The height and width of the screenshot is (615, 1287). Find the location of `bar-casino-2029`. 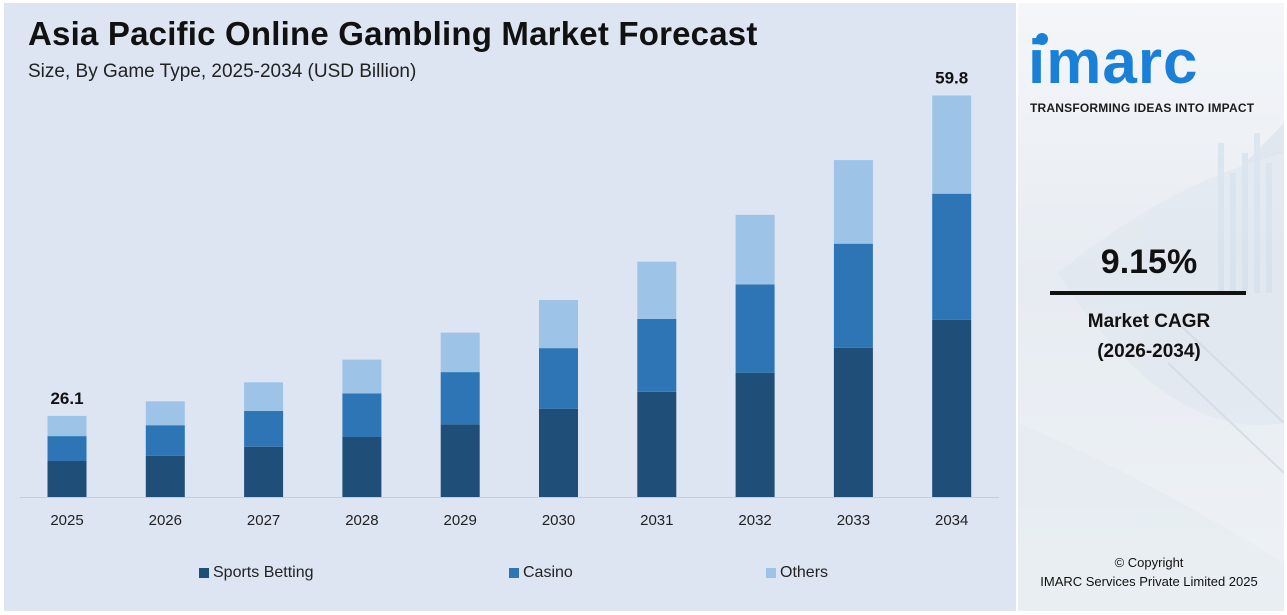

bar-casino-2029 is located at coordinates (460, 398).